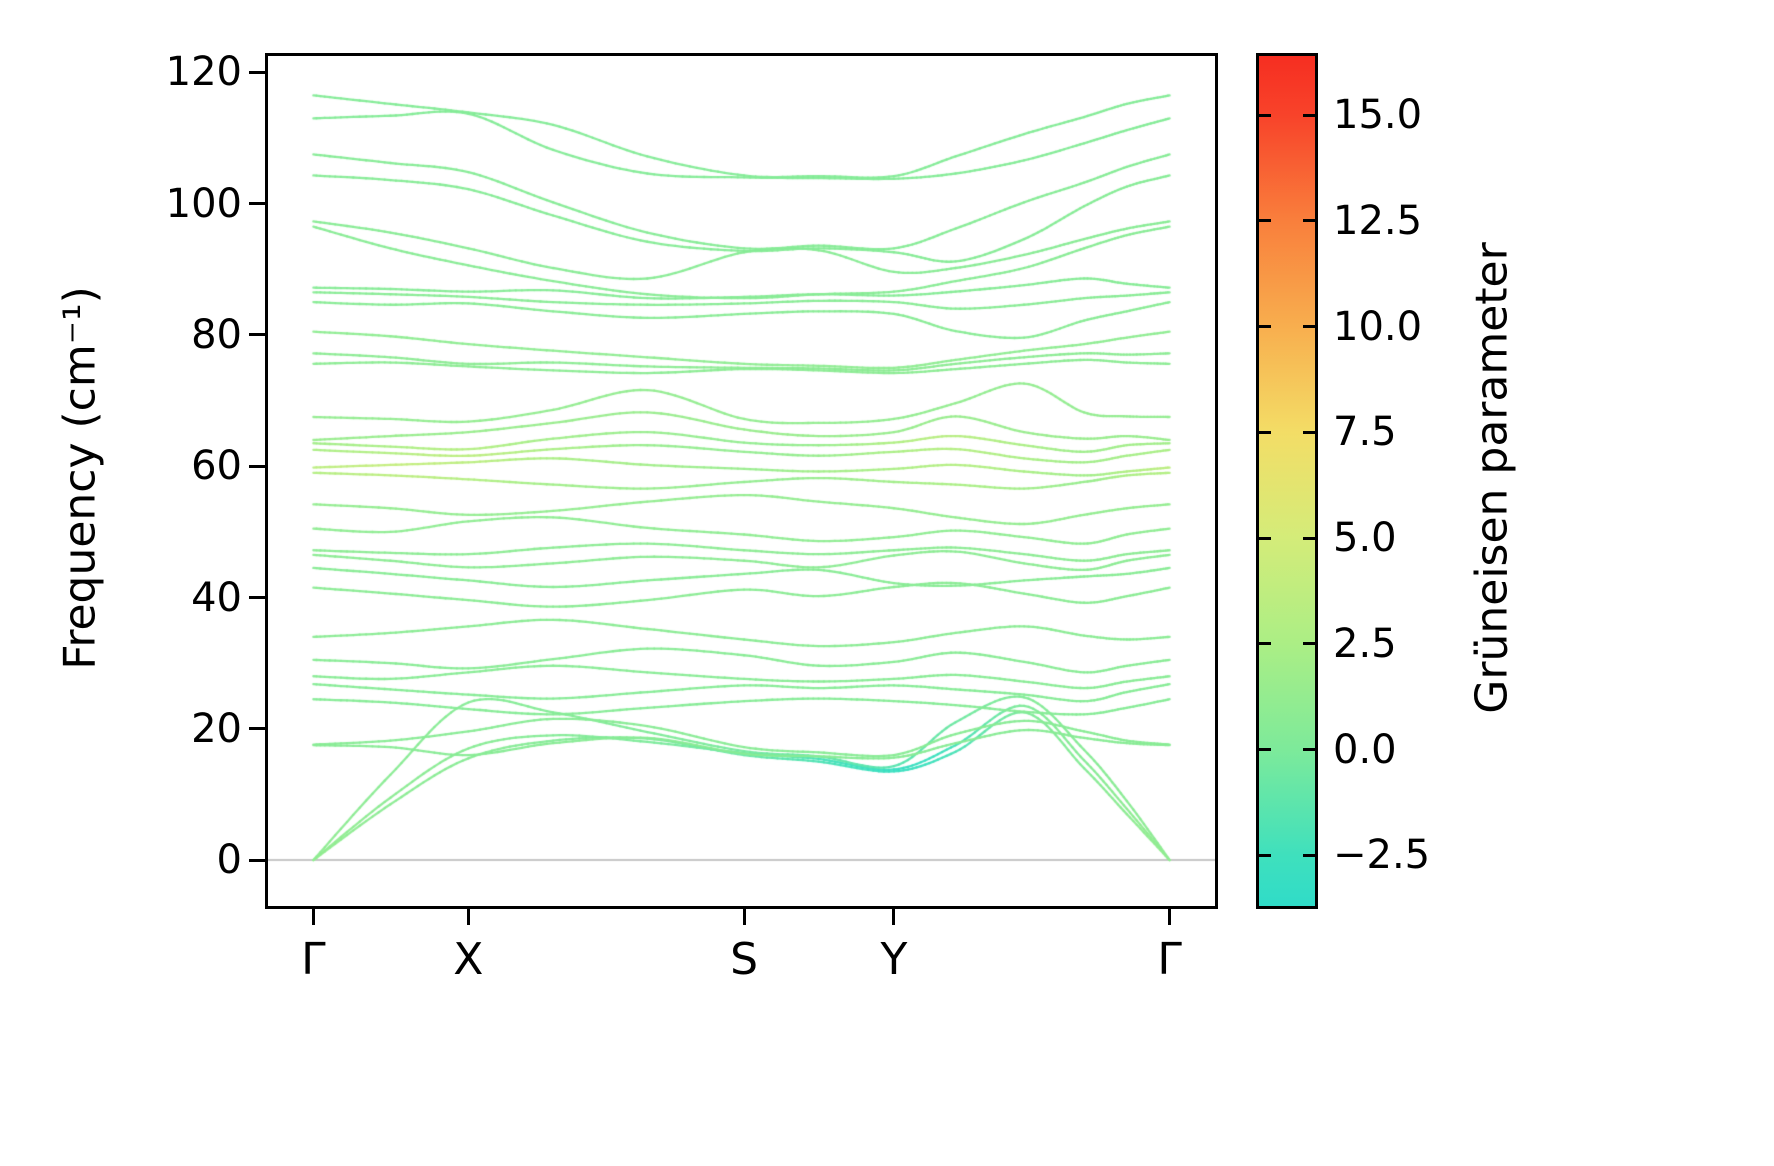 Image resolution: width=1774 pixels, height=1166 pixels. I want to click on y-tick-label: 40, so click(216, 597).